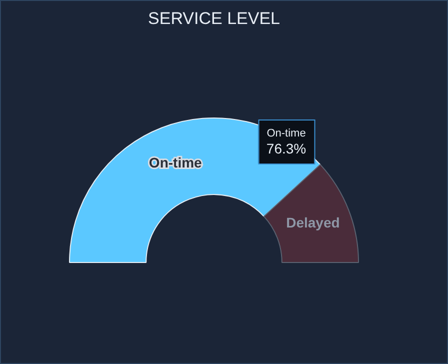 The width and height of the screenshot is (448, 364). I want to click on slice-label: Delayed, so click(313, 222).